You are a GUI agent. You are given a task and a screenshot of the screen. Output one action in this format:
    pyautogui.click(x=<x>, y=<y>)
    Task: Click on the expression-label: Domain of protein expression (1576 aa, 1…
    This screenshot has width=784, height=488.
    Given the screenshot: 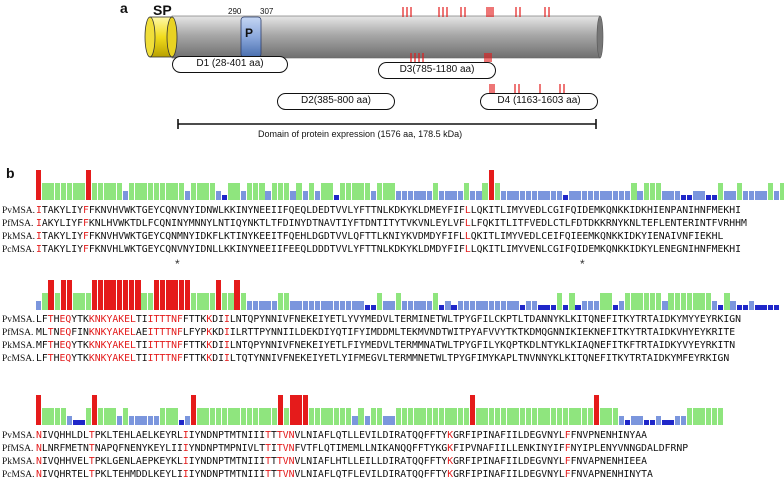 What is the action you would take?
    pyautogui.click(x=360, y=134)
    